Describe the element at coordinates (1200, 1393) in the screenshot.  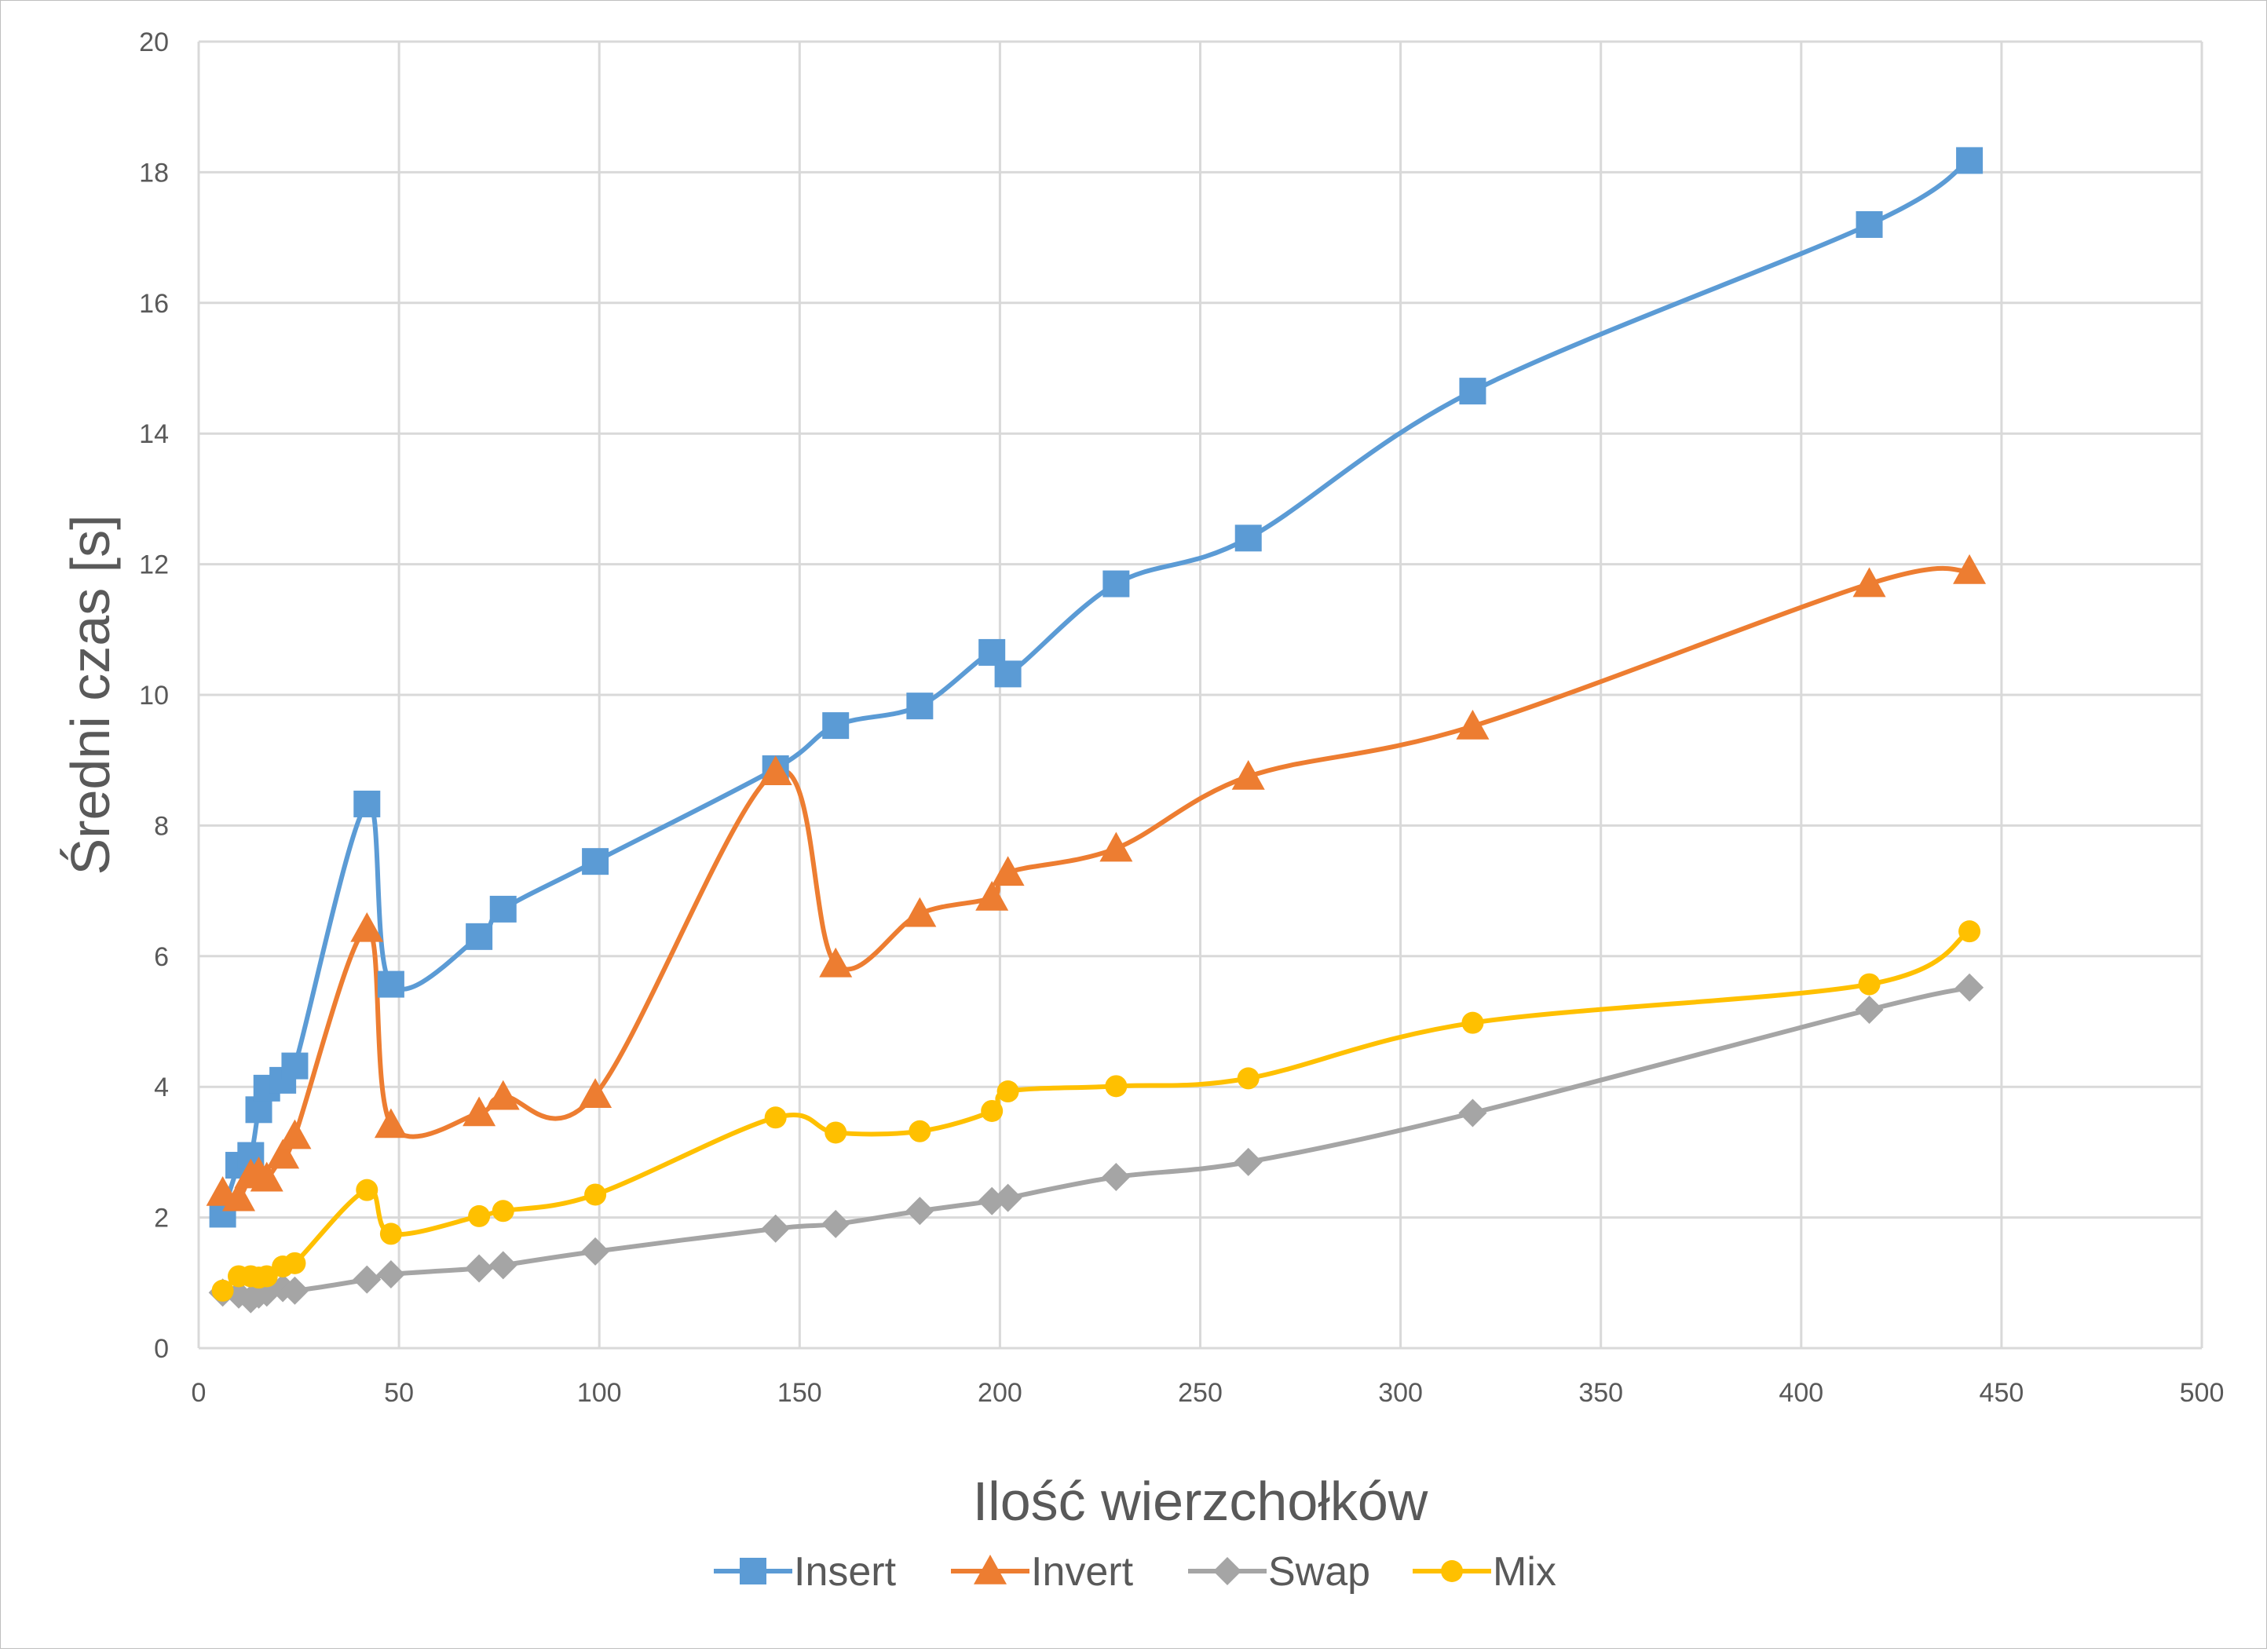
I see `x-tick-label: 250` at that location.